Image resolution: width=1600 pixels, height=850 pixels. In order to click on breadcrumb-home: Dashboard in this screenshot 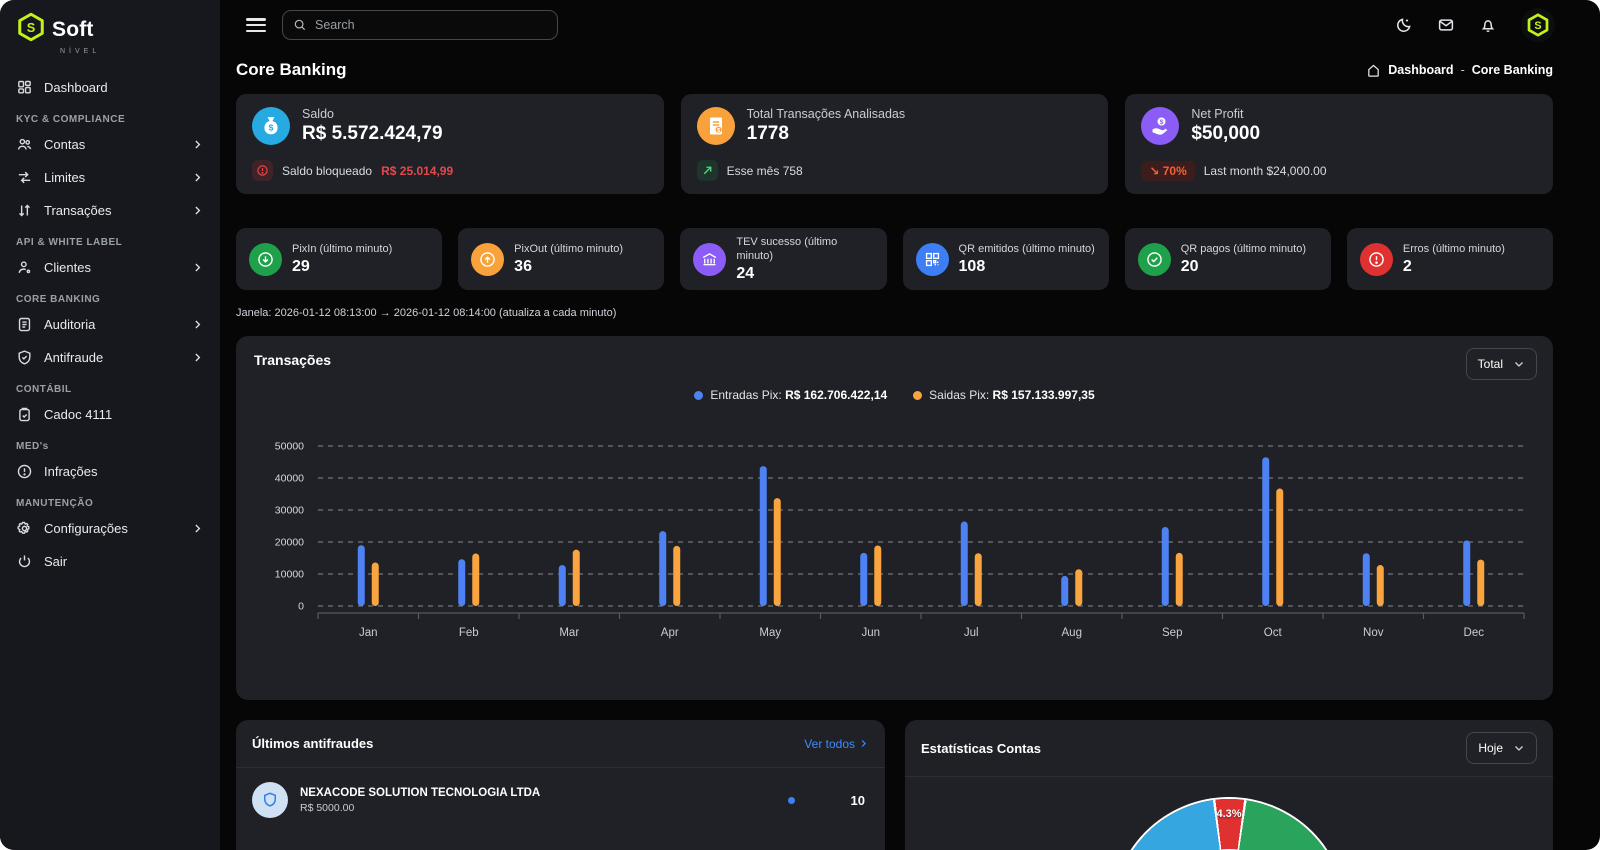, I will do `click(1421, 70)`.